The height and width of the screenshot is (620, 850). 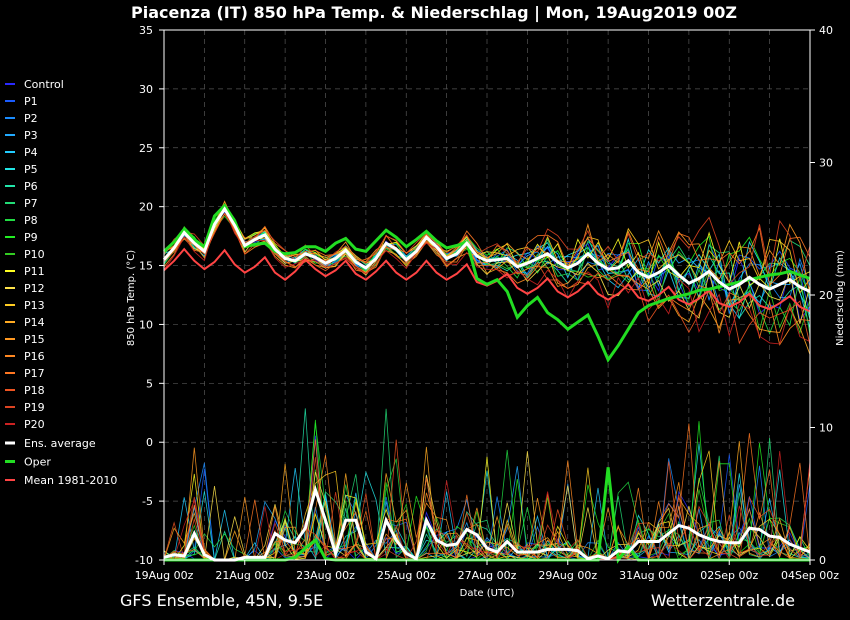 What do you see at coordinates (487, 245) in the screenshot?
I see `member-temp-line-p19` at bounding box center [487, 245].